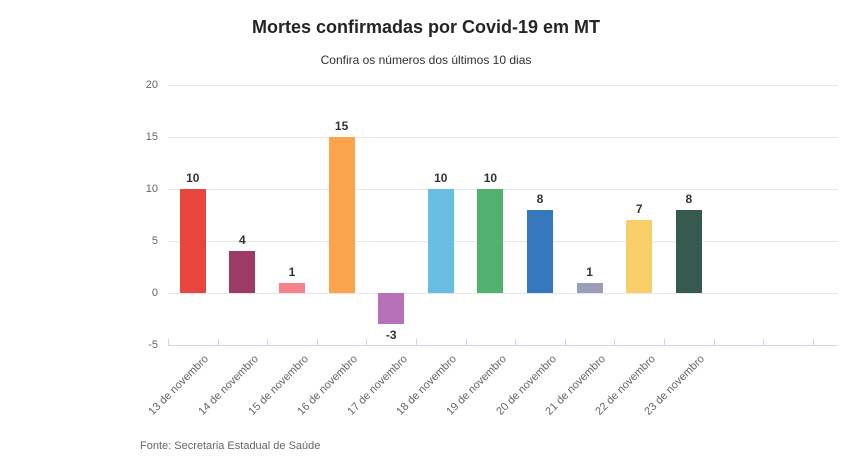  Describe the element at coordinates (639, 209) in the screenshot. I see `bar-value-label: 7` at that location.